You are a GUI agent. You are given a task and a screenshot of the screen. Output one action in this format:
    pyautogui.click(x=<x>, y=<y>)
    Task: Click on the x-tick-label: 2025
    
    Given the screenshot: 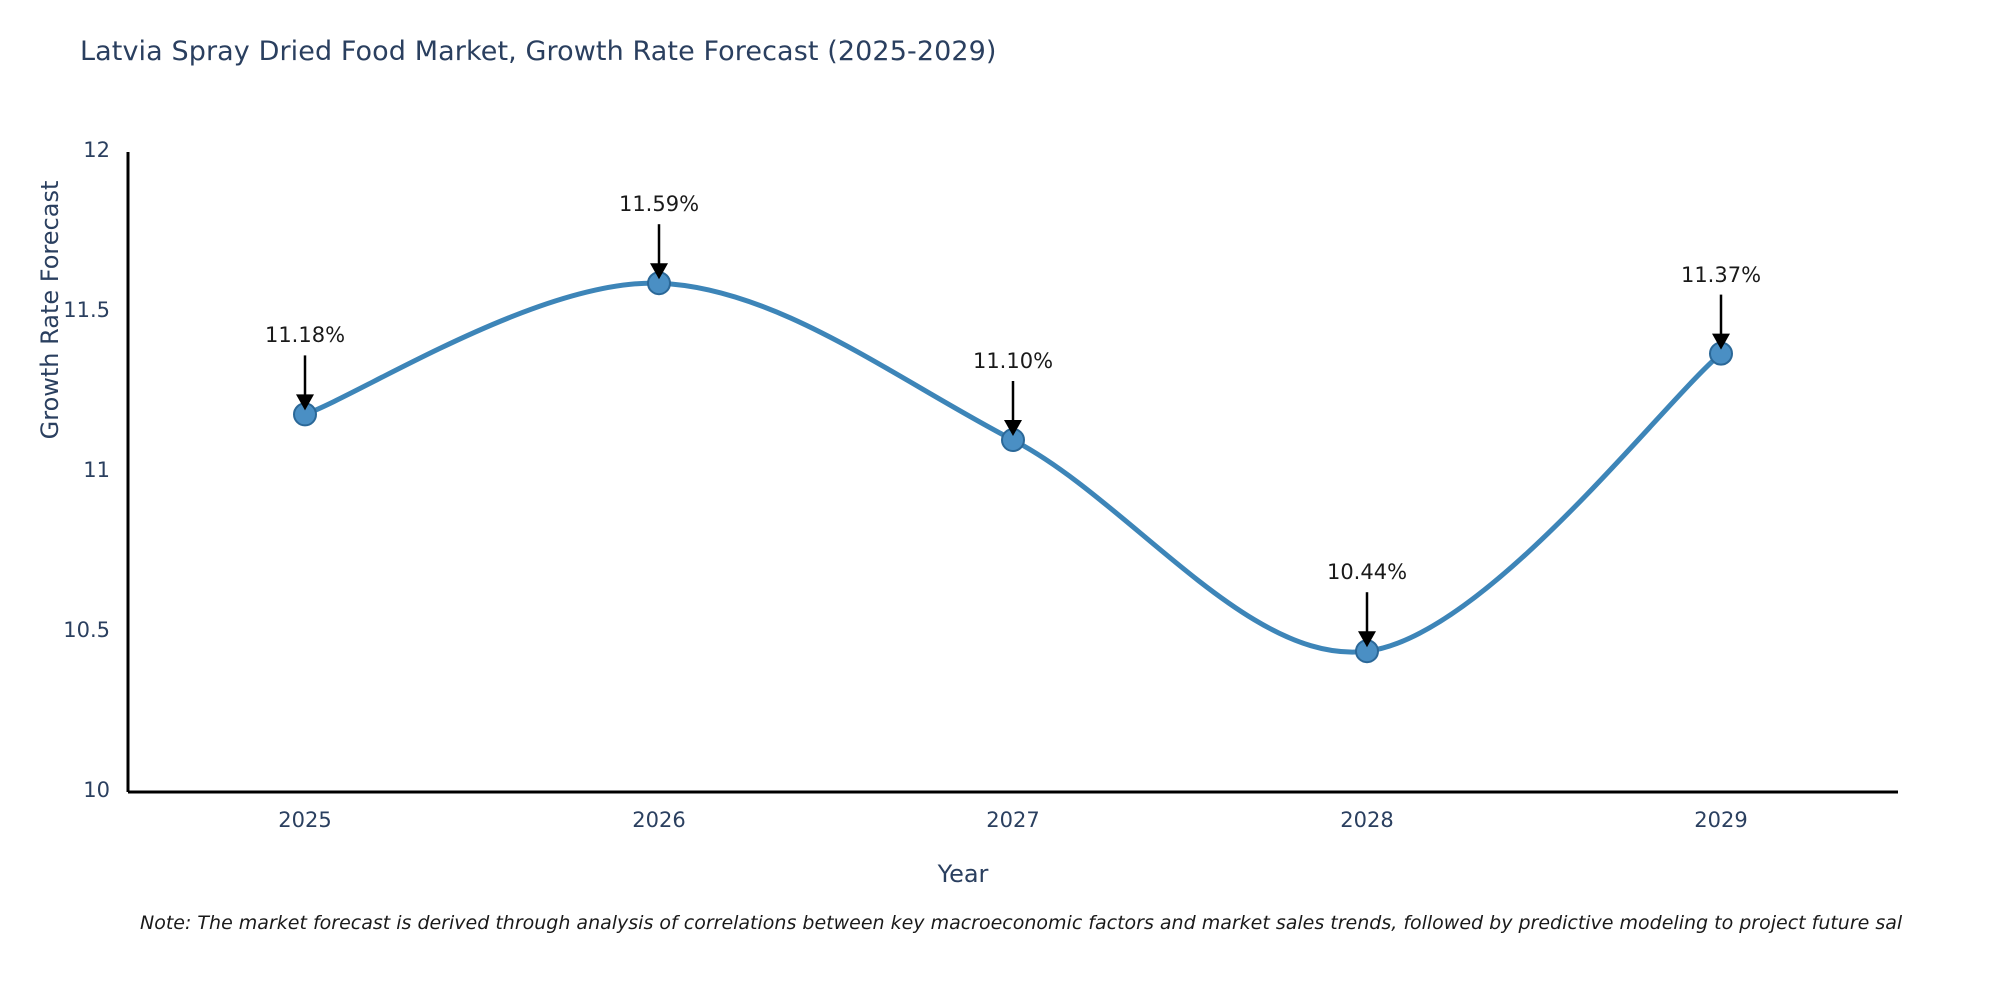 What is the action you would take?
    pyautogui.click(x=305, y=820)
    